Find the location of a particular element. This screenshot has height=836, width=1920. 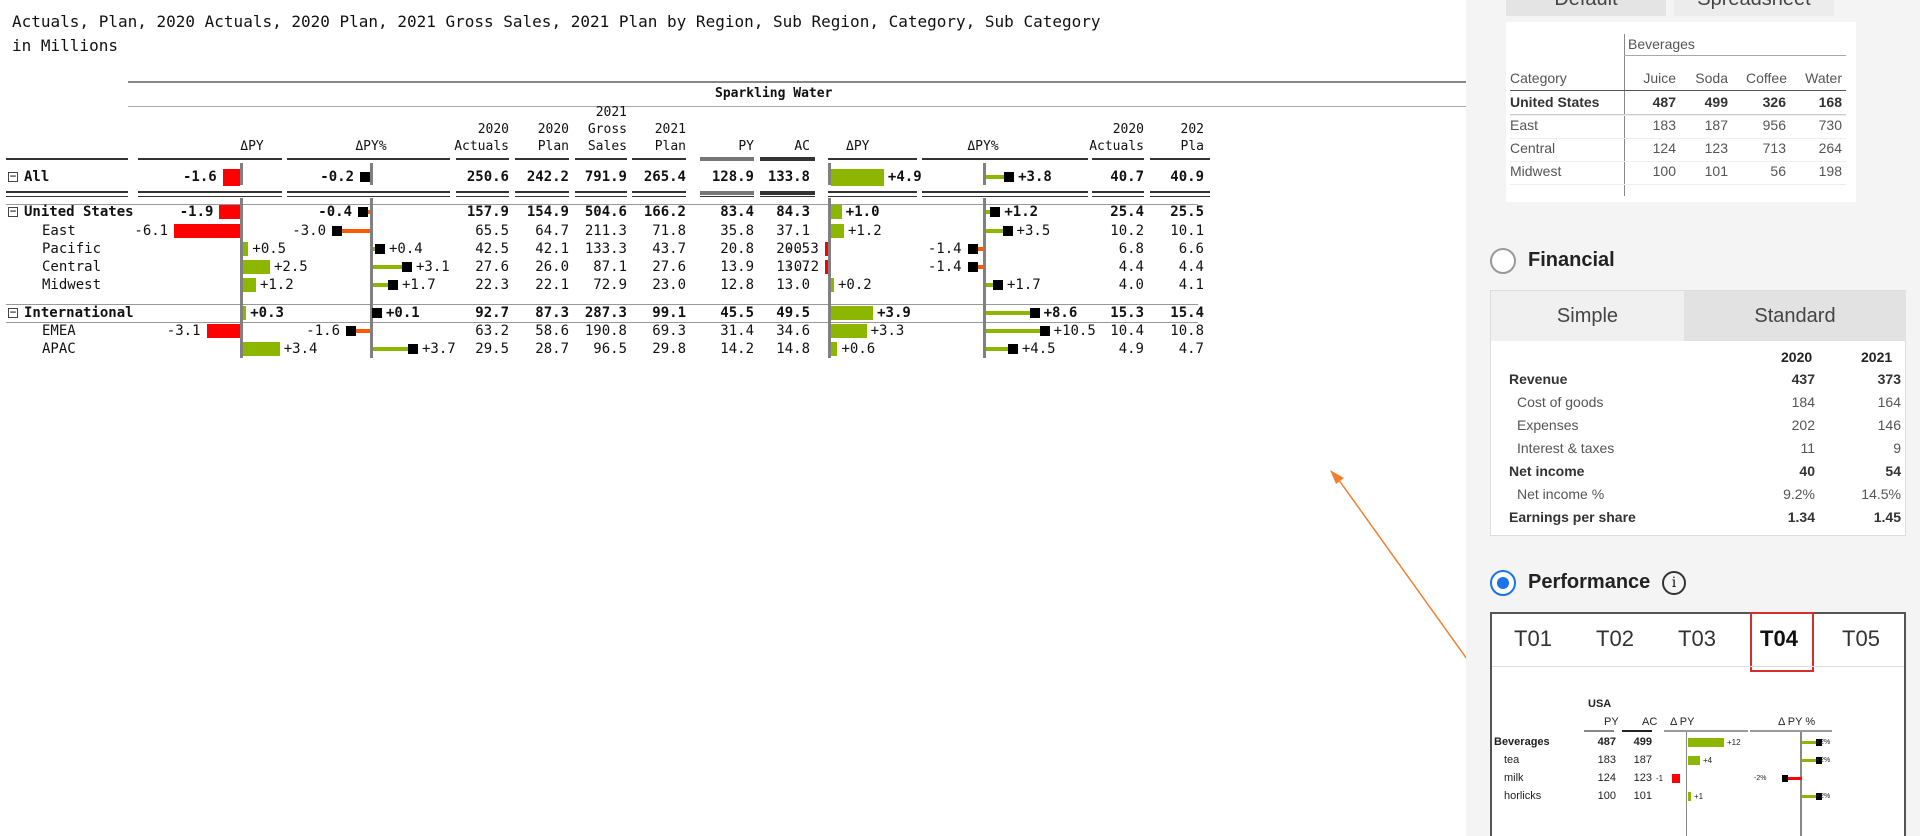

column-header-dpyp: ΔPY% is located at coordinates (371, 146).